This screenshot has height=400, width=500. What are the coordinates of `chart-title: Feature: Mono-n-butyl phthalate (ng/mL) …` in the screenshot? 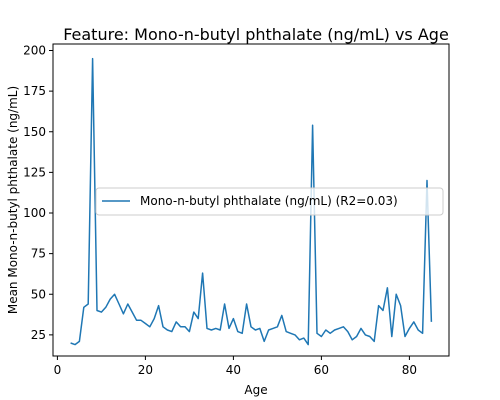 It's located at (256, 34).